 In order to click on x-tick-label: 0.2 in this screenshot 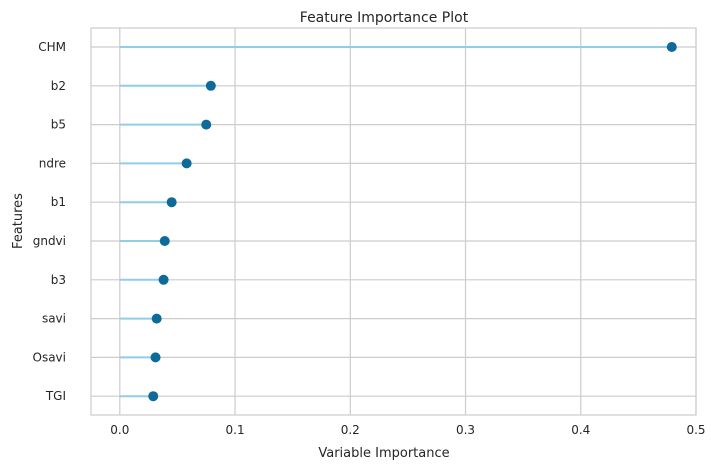, I will do `click(350, 430)`.